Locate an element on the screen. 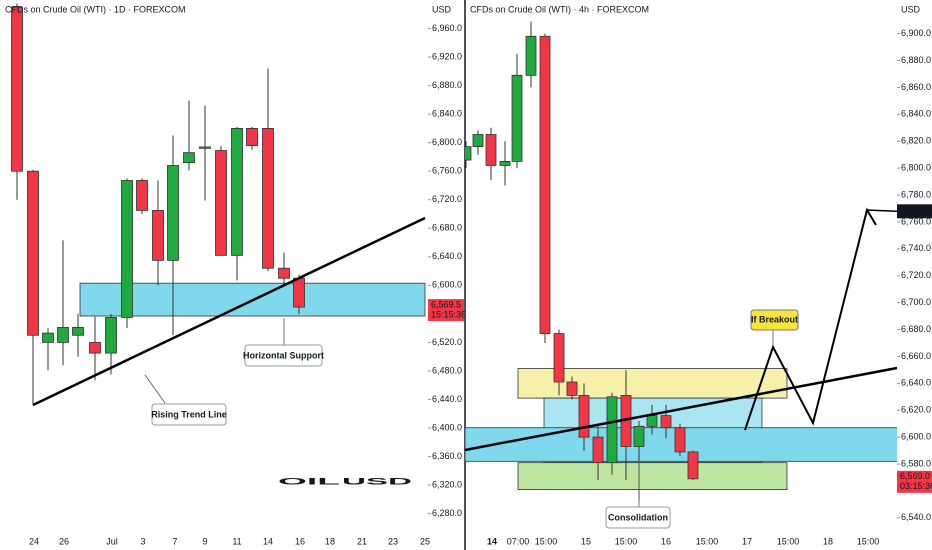  y-tick-label: 6,720.0 is located at coordinates (916, 275).